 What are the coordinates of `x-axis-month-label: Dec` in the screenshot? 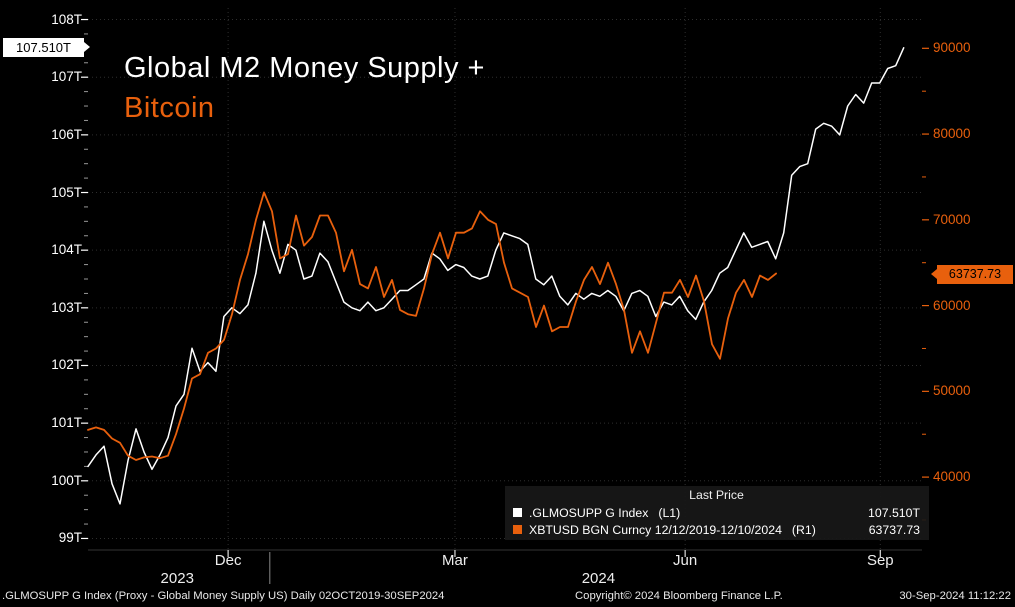 It's located at (228, 560).